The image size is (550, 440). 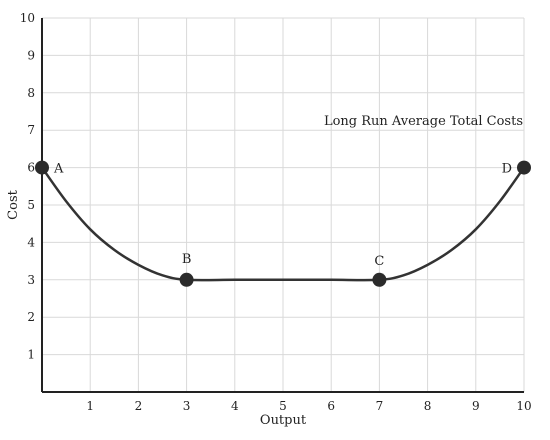 What do you see at coordinates (31, 317) in the screenshot?
I see `y-tick-label: 2` at bounding box center [31, 317].